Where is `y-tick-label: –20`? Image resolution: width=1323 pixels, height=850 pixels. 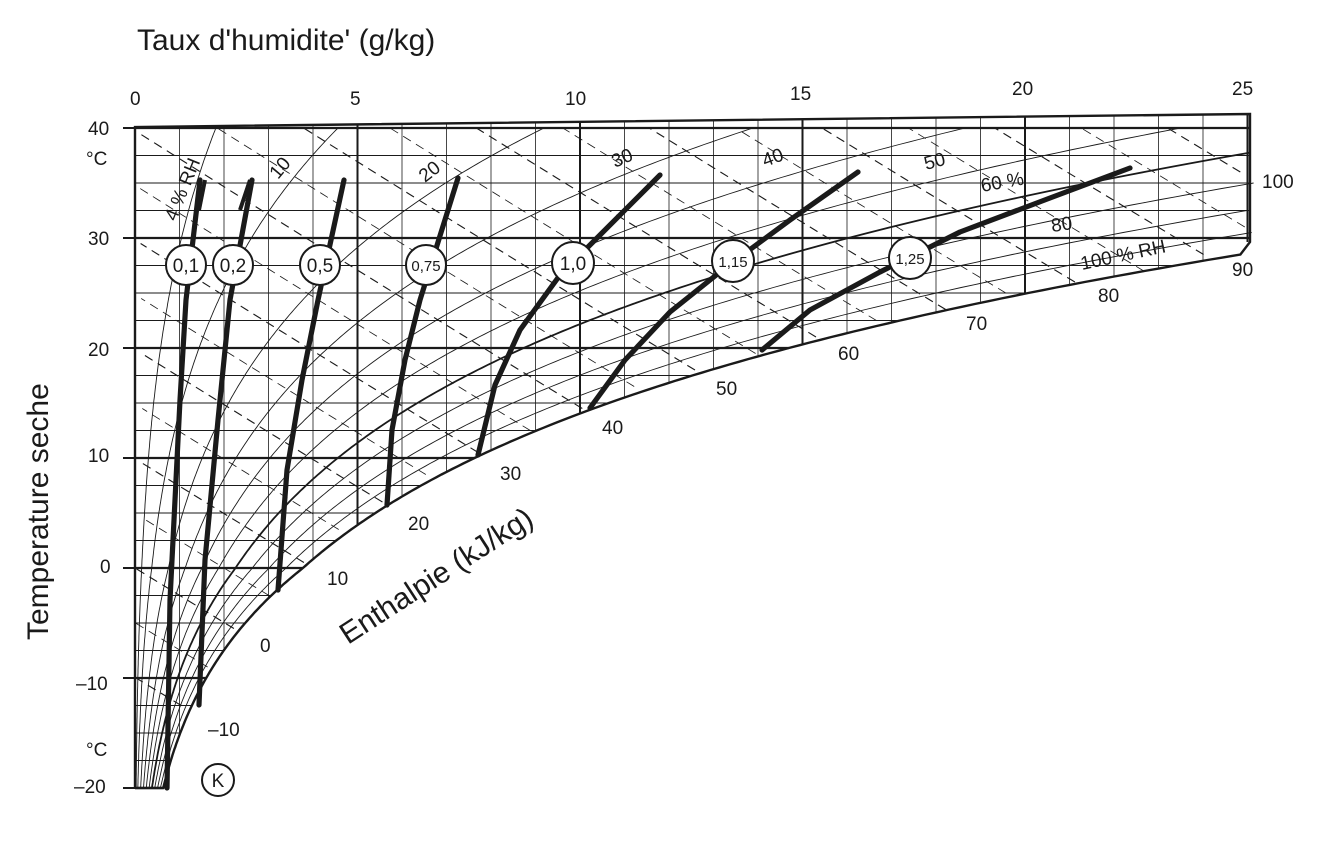
y-tick-label: –20 is located at coordinates (90, 787).